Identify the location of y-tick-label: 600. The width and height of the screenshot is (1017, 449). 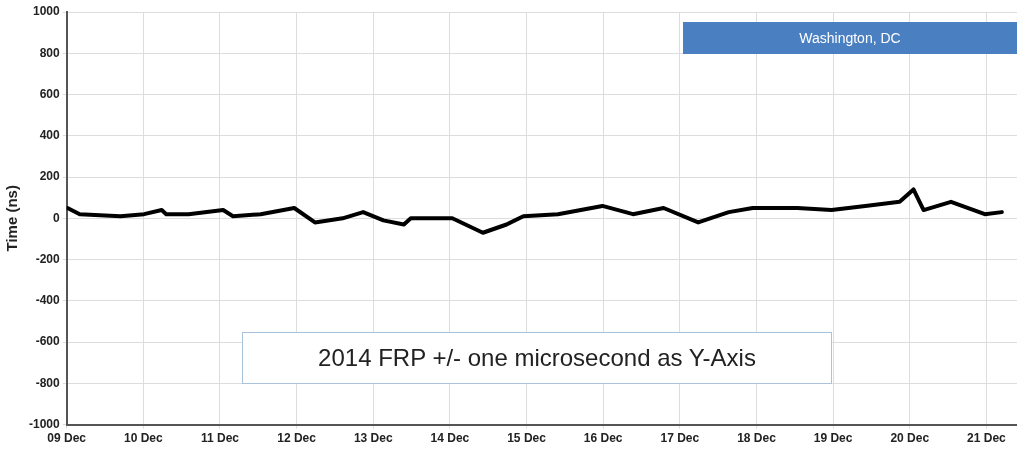
(50, 93).